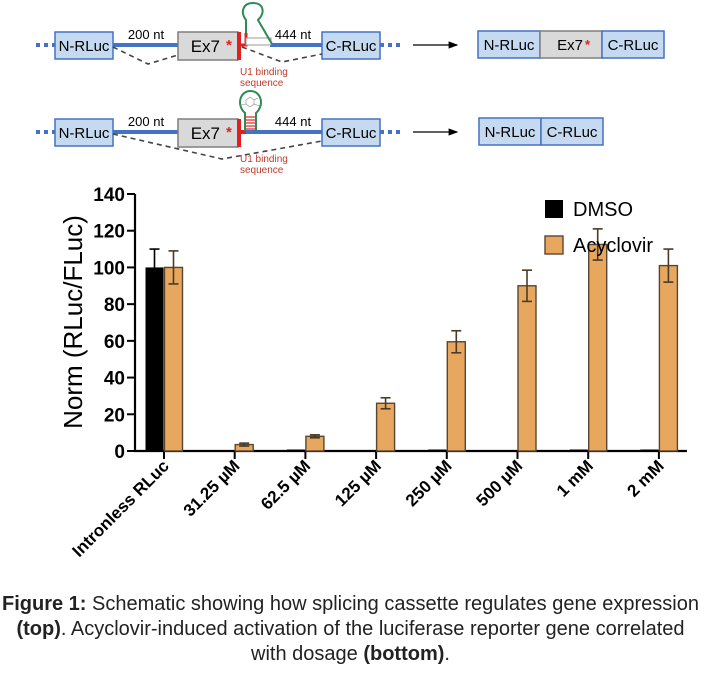  Describe the element at coordinates (613, 246) in the screenshot. I see `legend-label-acyclovir: Acyclovir` at that location.